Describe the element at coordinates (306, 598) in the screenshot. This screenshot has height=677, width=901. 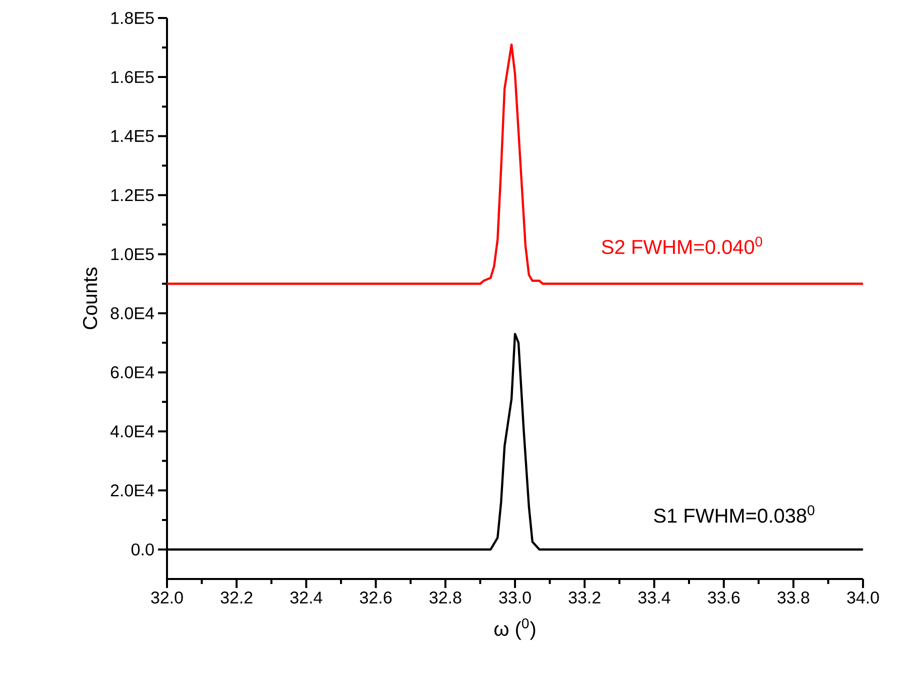
I see `x-tick-label: 32.4` at that location.